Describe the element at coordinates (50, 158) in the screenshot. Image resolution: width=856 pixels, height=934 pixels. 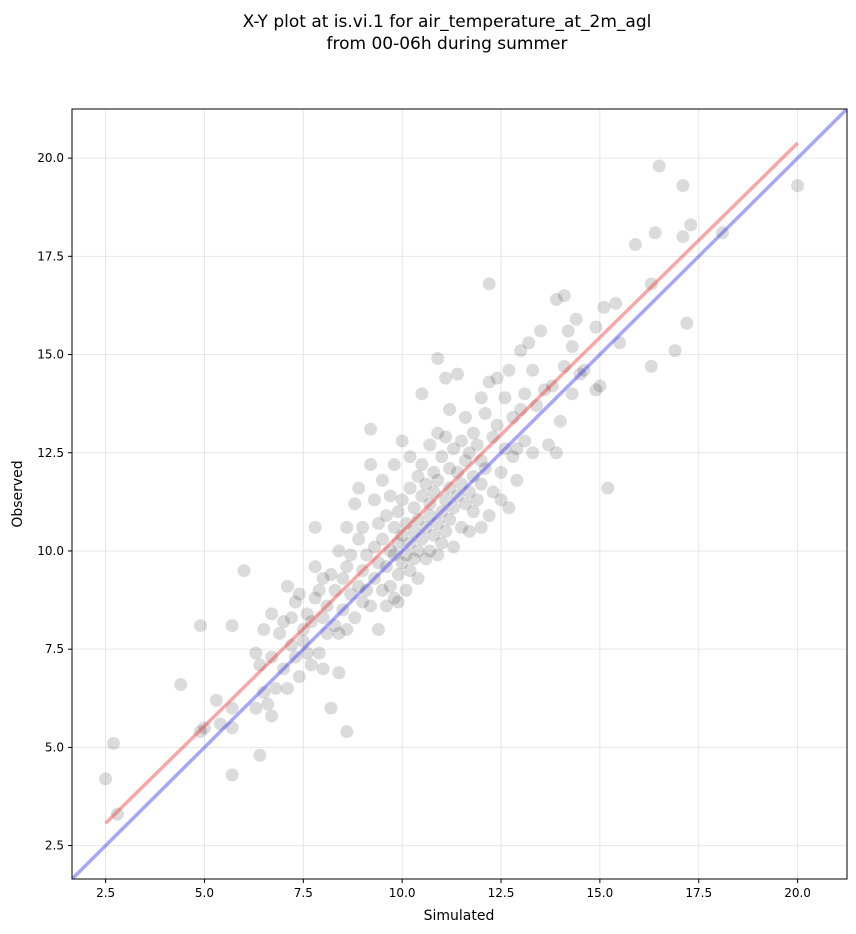
I see `y-tick-label: 20.0` at that location.